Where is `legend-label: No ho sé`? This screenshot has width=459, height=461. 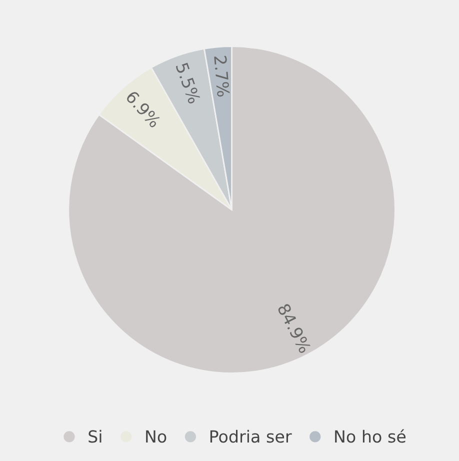
legend-label: No ho sé is located at coordinates (370, 436).